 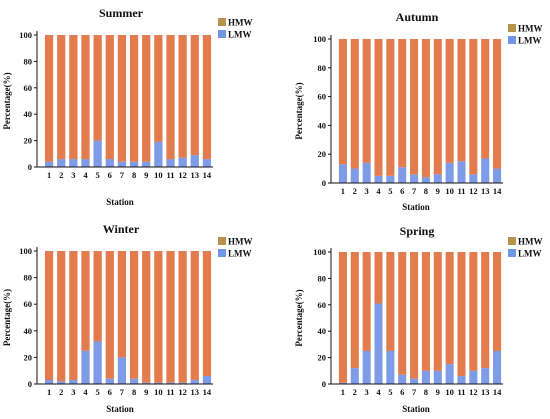 What do you see at coordinates (120, 202) in the screenshot?
I see `x-axis-label: Station` at bounding box center [120, 202].